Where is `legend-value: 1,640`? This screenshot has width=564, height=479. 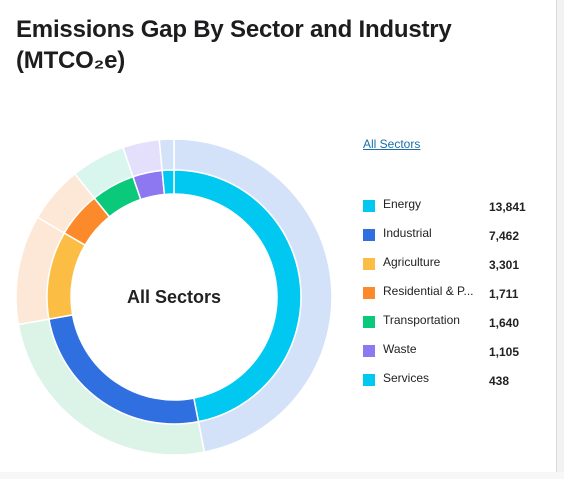
legend-value: 1,640 is located at coordinates (504, 323).